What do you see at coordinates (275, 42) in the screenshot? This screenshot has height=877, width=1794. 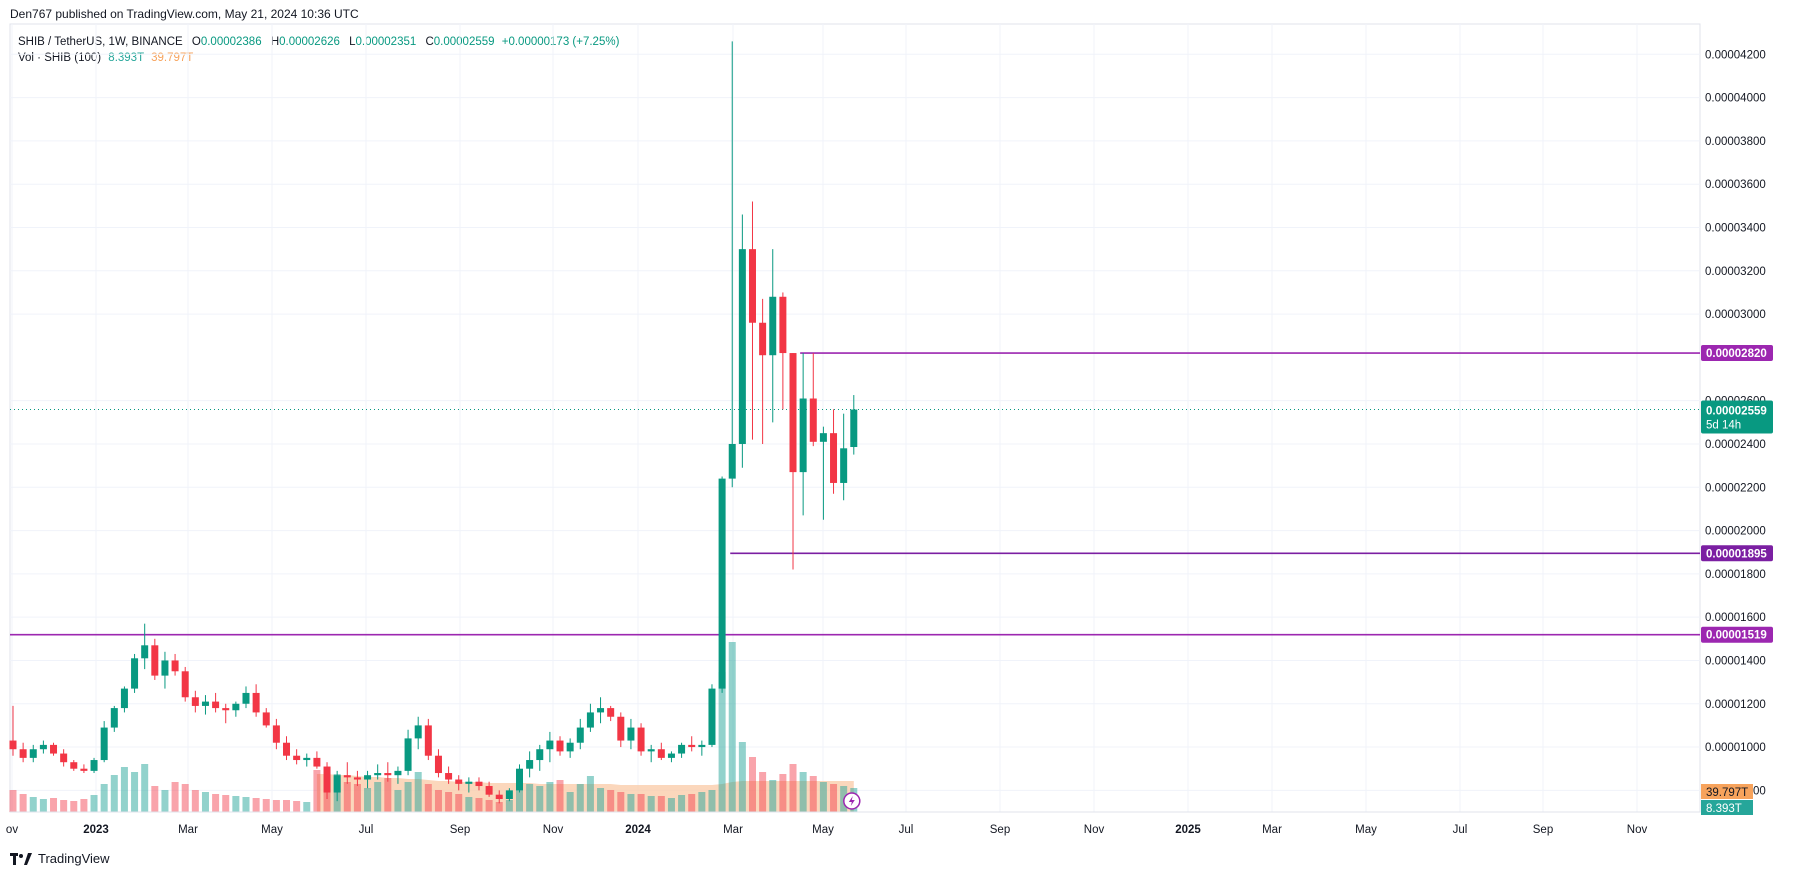 I see `legend-high-label: H` at bounding box center [275, 42].